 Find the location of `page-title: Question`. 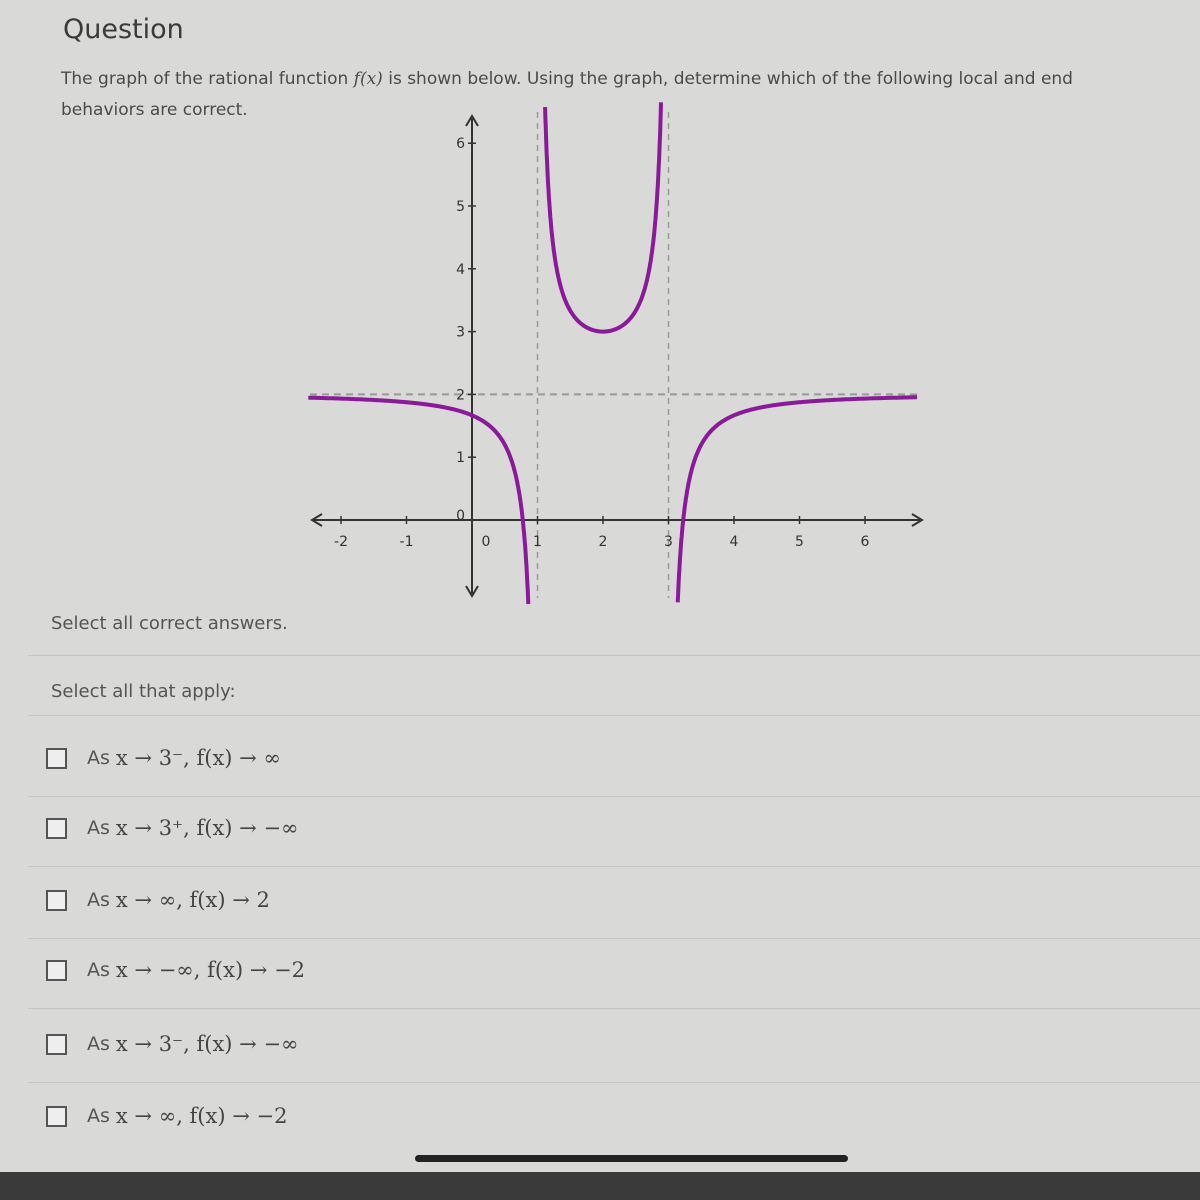

page-title: Question is located at coordinates (123, 29).